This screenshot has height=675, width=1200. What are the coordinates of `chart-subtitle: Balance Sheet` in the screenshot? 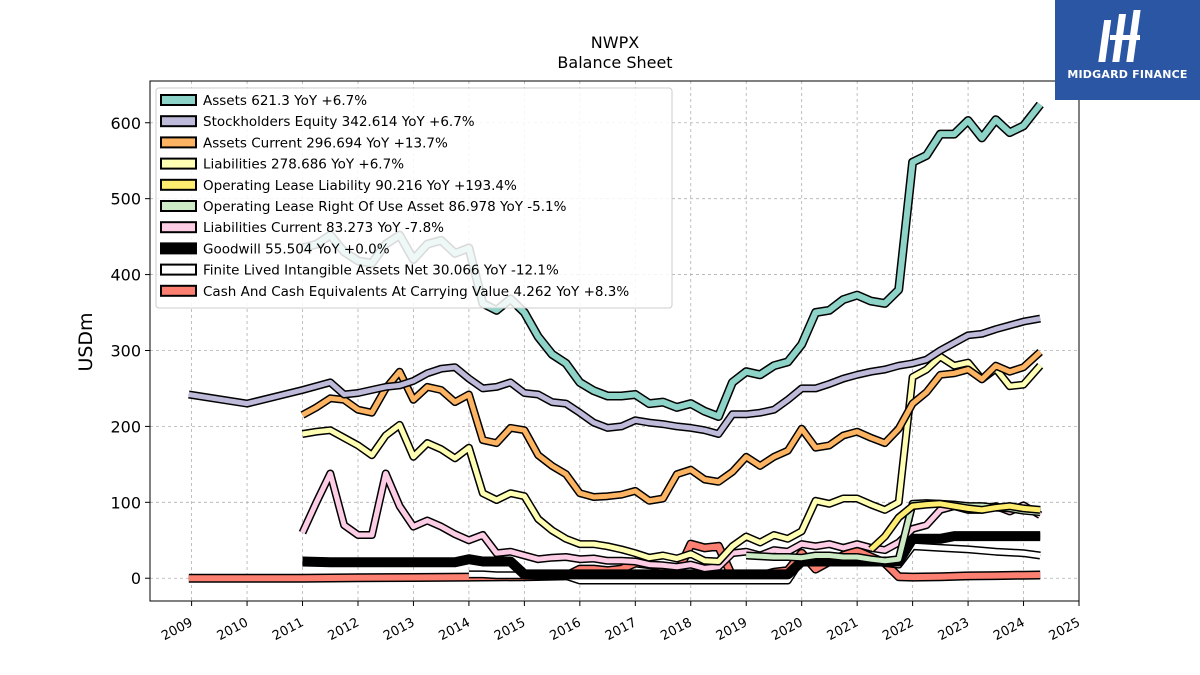 It's located at (614, 62).